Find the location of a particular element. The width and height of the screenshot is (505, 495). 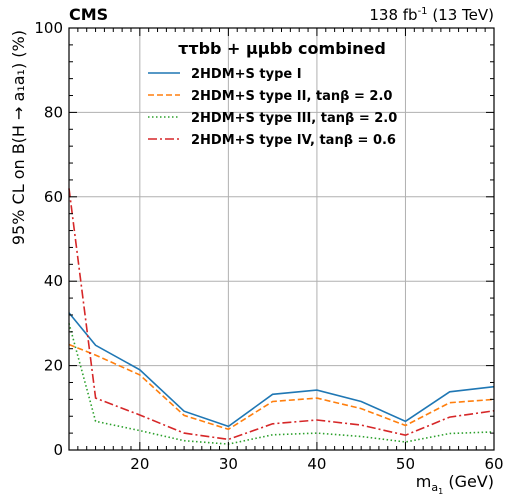

x-axis-label: ma1 (GeV) is located at coordinates (455, 483).